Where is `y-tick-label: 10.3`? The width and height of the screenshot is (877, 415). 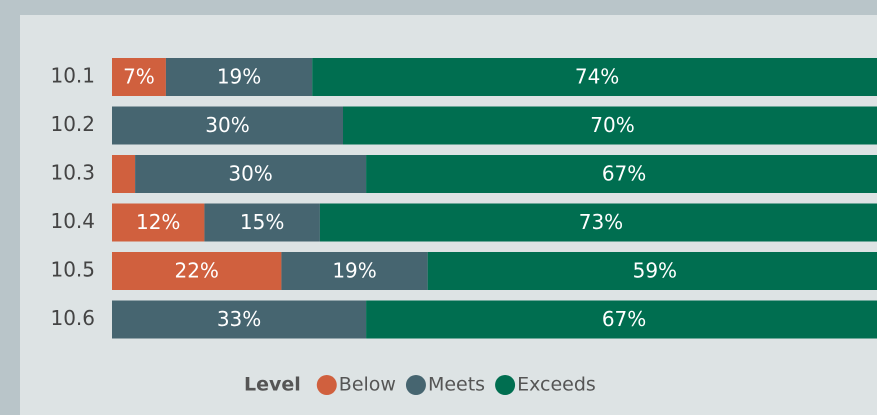
y-tick-label: 10.3 is located at coordinates (72, 173).